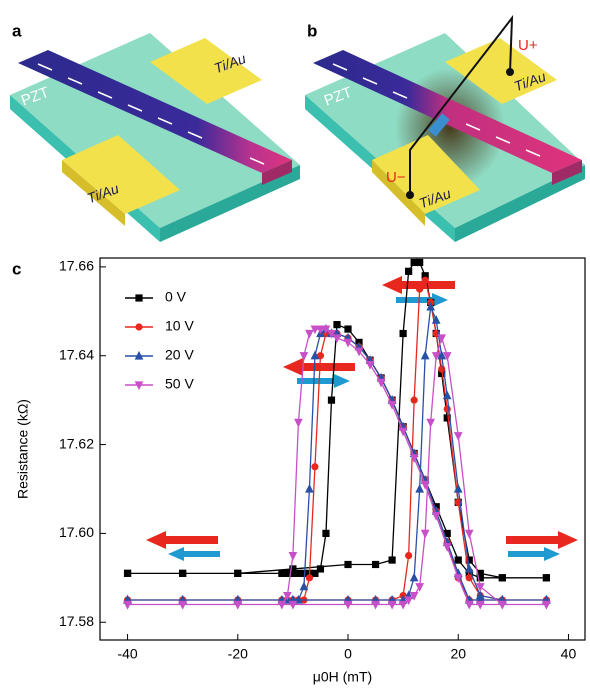 This screenshot has width=590, height=690. What do you see at coordinates (76, 621) in the screenshot?
I see `y-tick-label: 17.58` at bounding box center [76, 621].